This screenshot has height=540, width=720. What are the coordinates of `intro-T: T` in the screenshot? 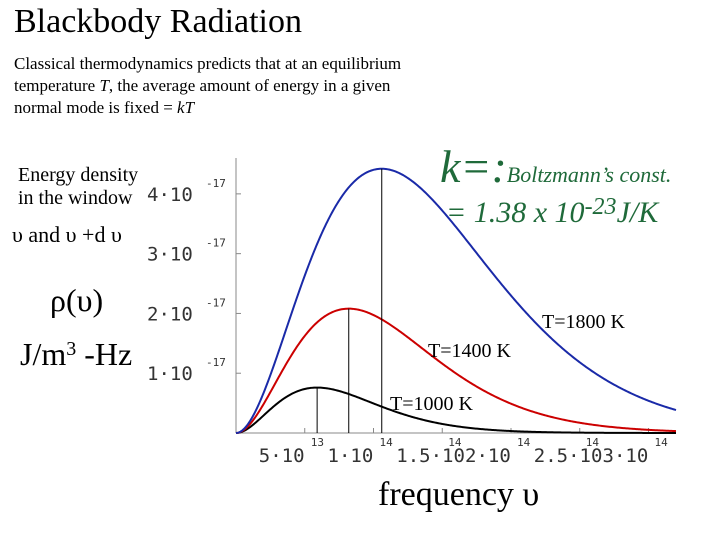 It's located at (104, 85).